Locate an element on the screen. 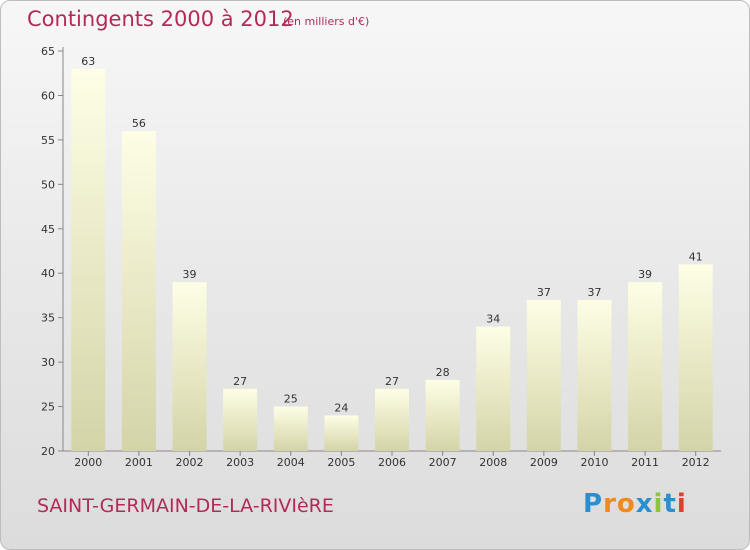 The height and width of the screenshot is (550, 750). x-tick-label: 2004 is located at coordinates (291, 462).